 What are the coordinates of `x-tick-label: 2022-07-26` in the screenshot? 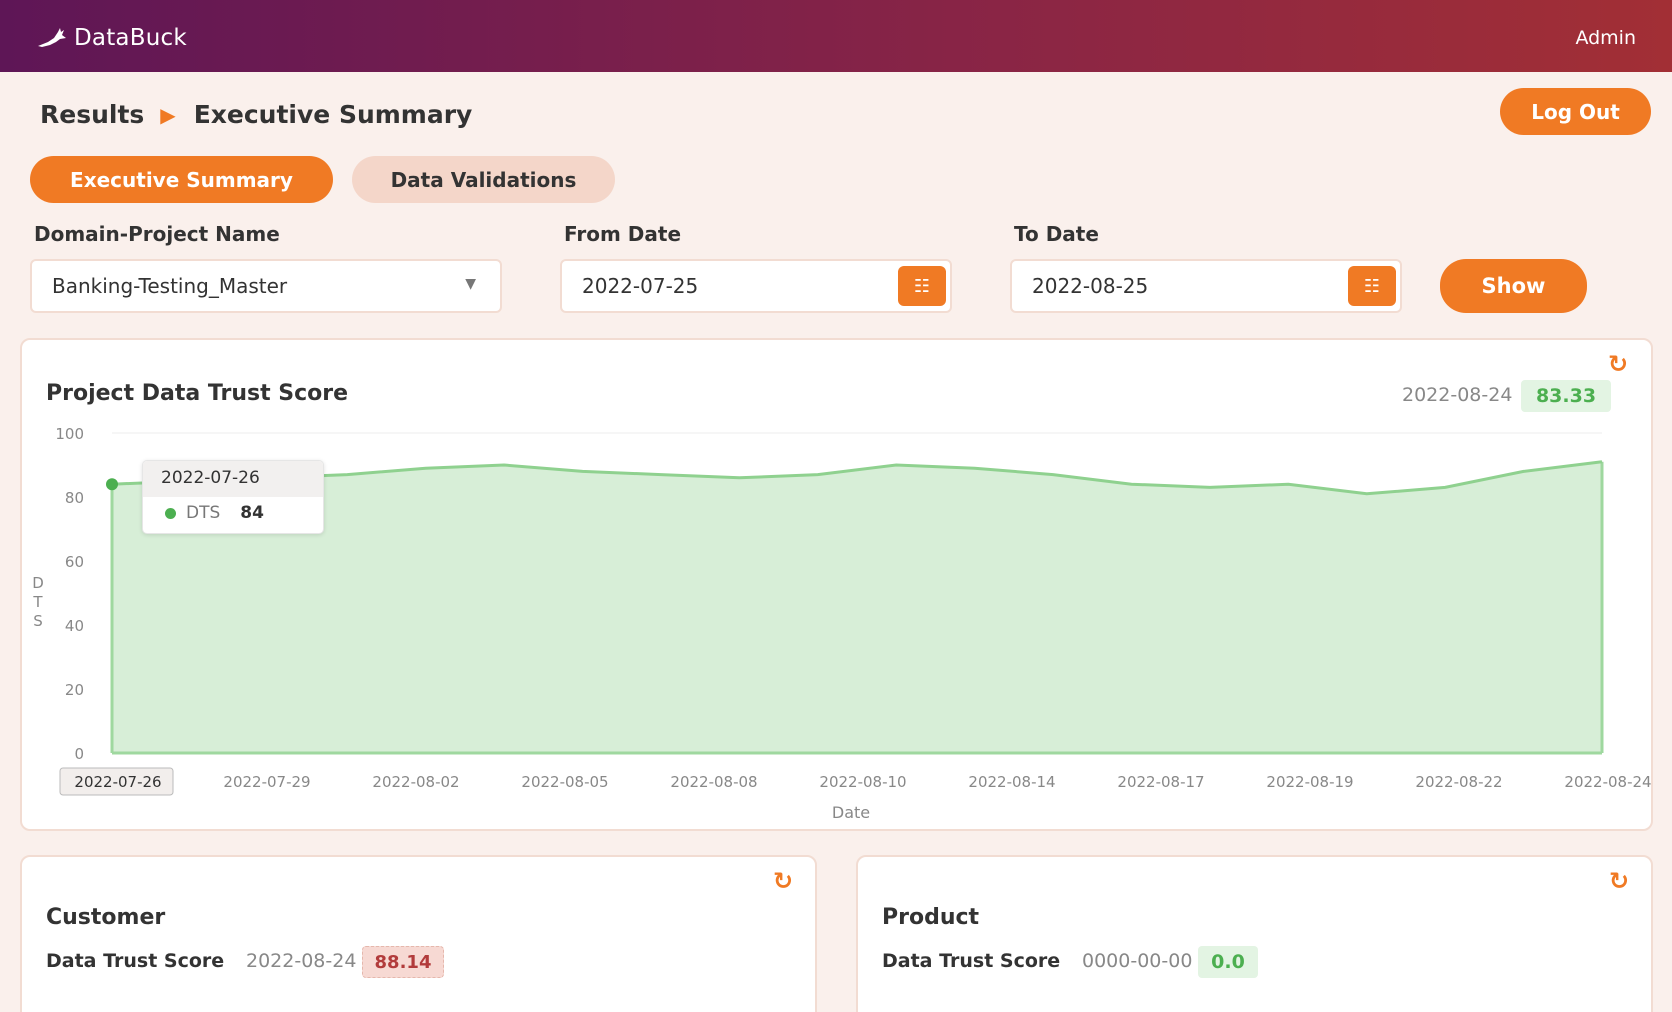 It's located at (117, 782).